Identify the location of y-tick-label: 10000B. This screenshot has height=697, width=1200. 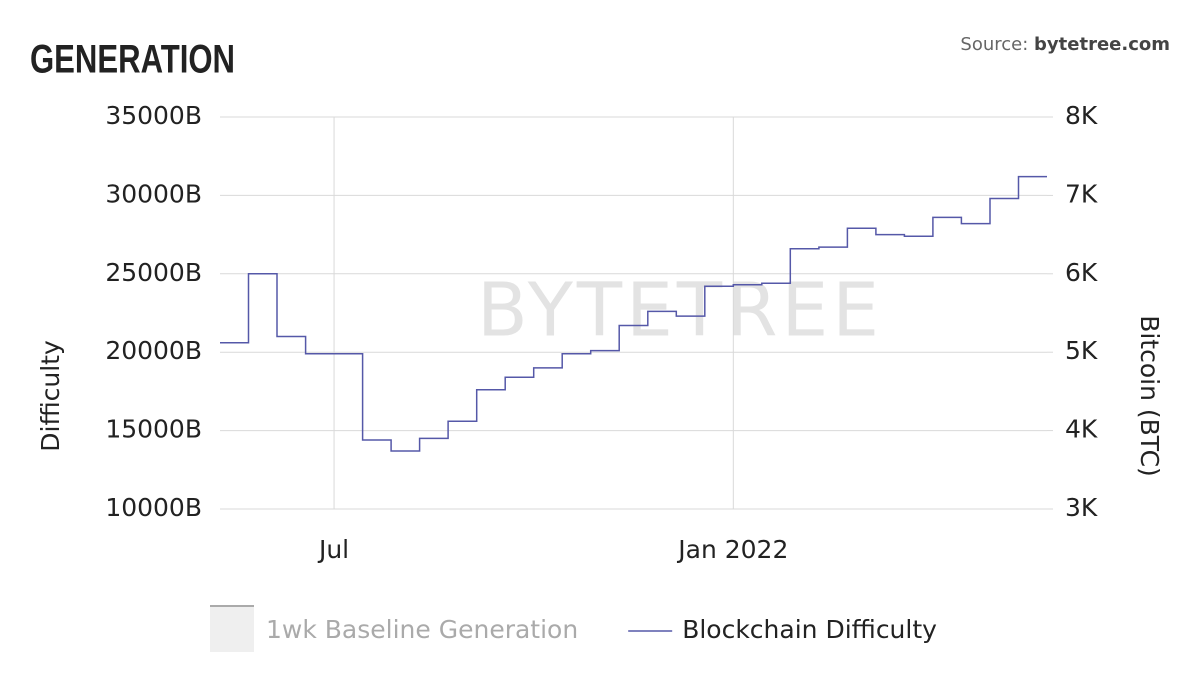
(153, 507).